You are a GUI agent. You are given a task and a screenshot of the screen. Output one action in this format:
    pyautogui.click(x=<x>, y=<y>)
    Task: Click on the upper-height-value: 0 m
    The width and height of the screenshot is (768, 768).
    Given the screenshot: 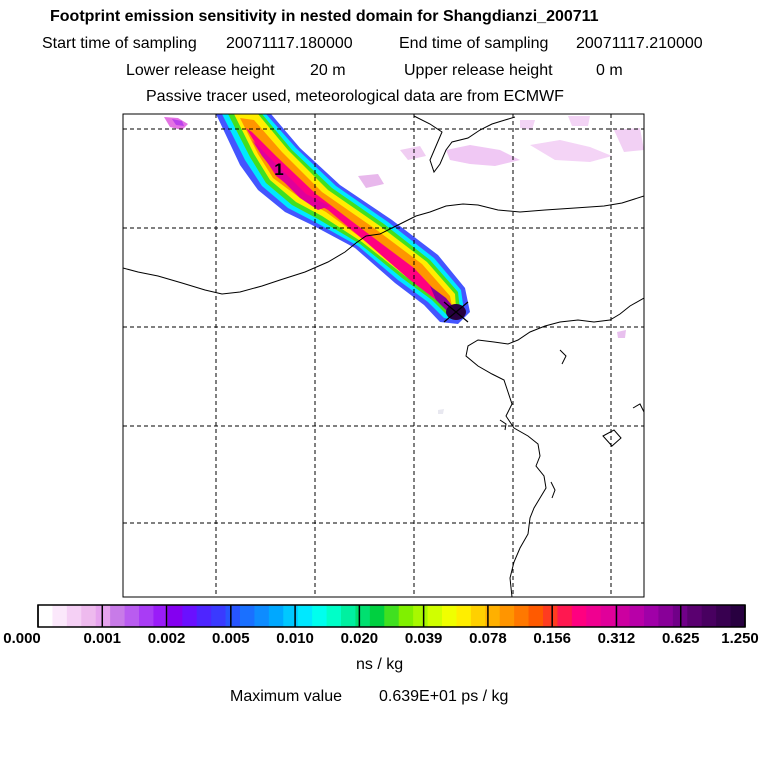 What is the action you would take?
    pyautogui.click(x=609, y=70)
    